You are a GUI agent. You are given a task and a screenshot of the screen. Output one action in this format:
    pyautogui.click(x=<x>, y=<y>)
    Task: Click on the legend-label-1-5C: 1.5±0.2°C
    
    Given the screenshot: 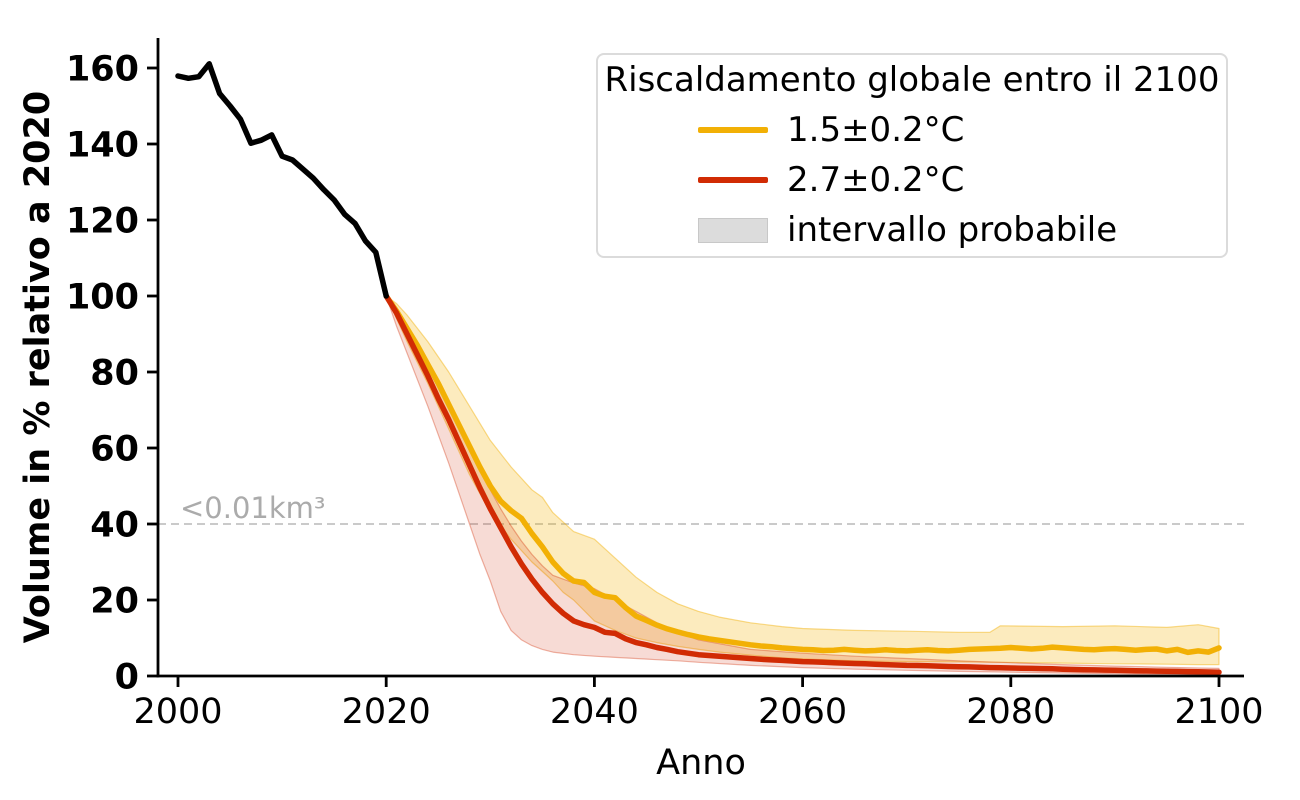 What is the action you would take?
    pyautogui.click(x=876, y=130)
    